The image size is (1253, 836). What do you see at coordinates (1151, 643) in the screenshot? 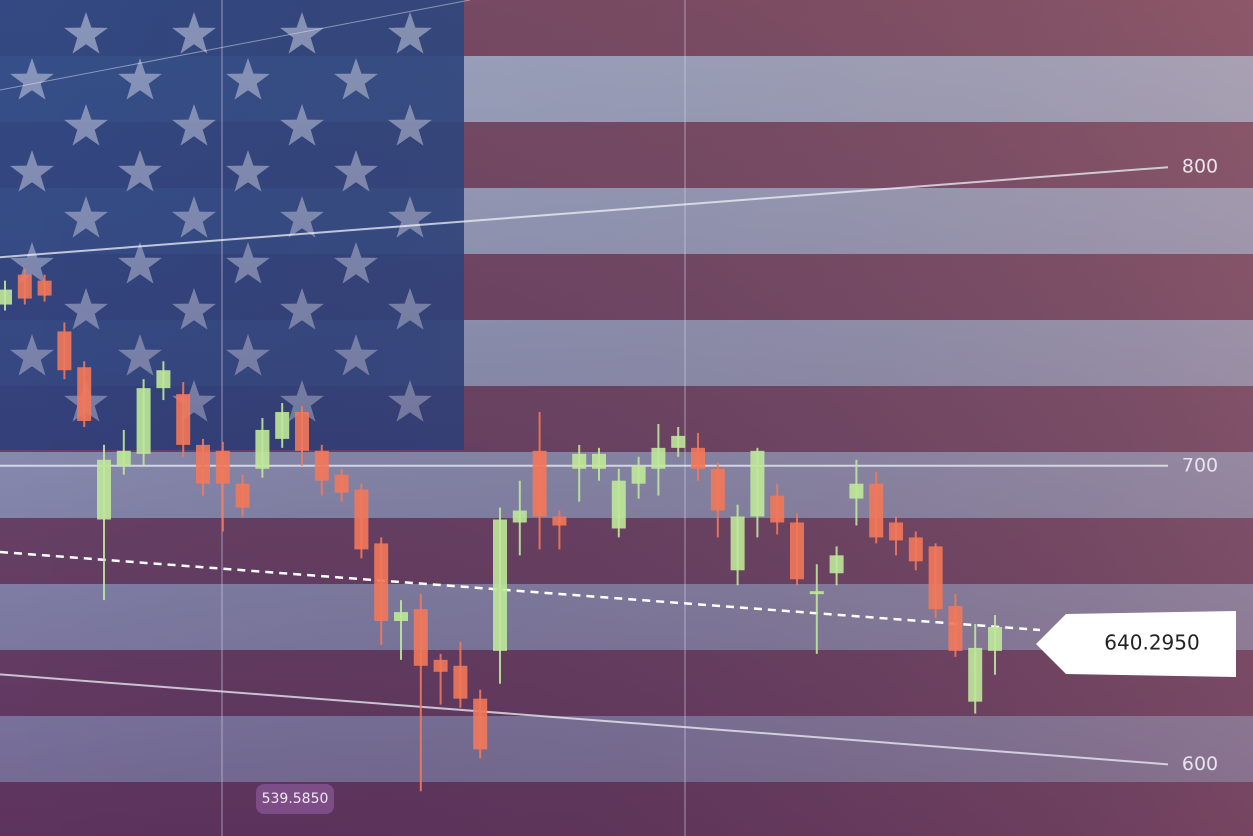
I see `last-price-label: 640.2950` at bounding box center [1151, 643].